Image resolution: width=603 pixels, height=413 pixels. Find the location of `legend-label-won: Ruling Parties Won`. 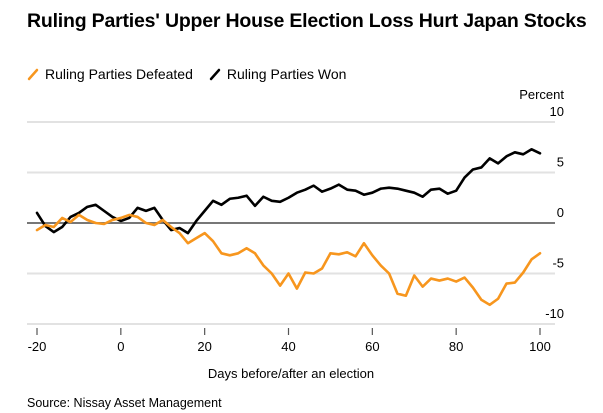

legend-label-won: Ruling Parties Won is located at coordinates (286, 74).